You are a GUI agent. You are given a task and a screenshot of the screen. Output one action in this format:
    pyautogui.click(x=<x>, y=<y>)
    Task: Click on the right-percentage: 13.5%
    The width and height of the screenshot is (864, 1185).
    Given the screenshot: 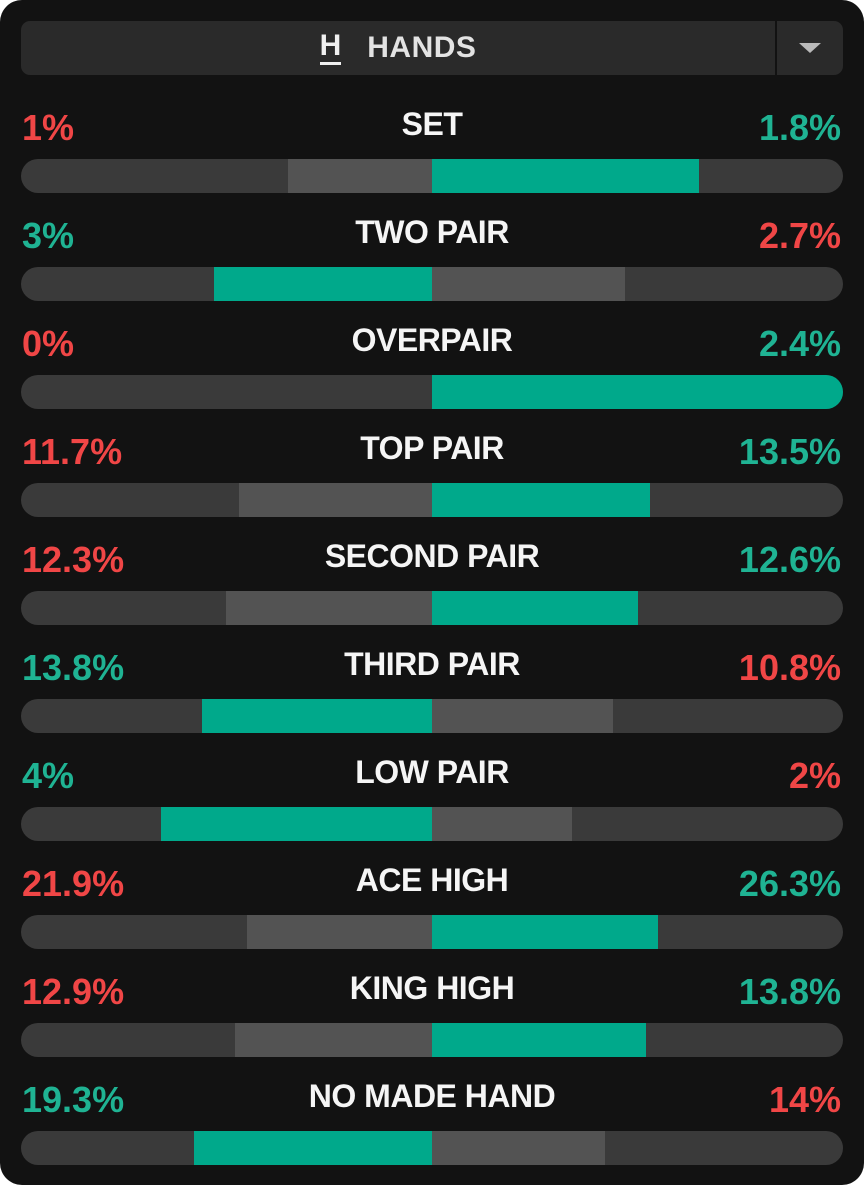 What is the action you would take?
    pyautogui.click(x=789, y=451)
    